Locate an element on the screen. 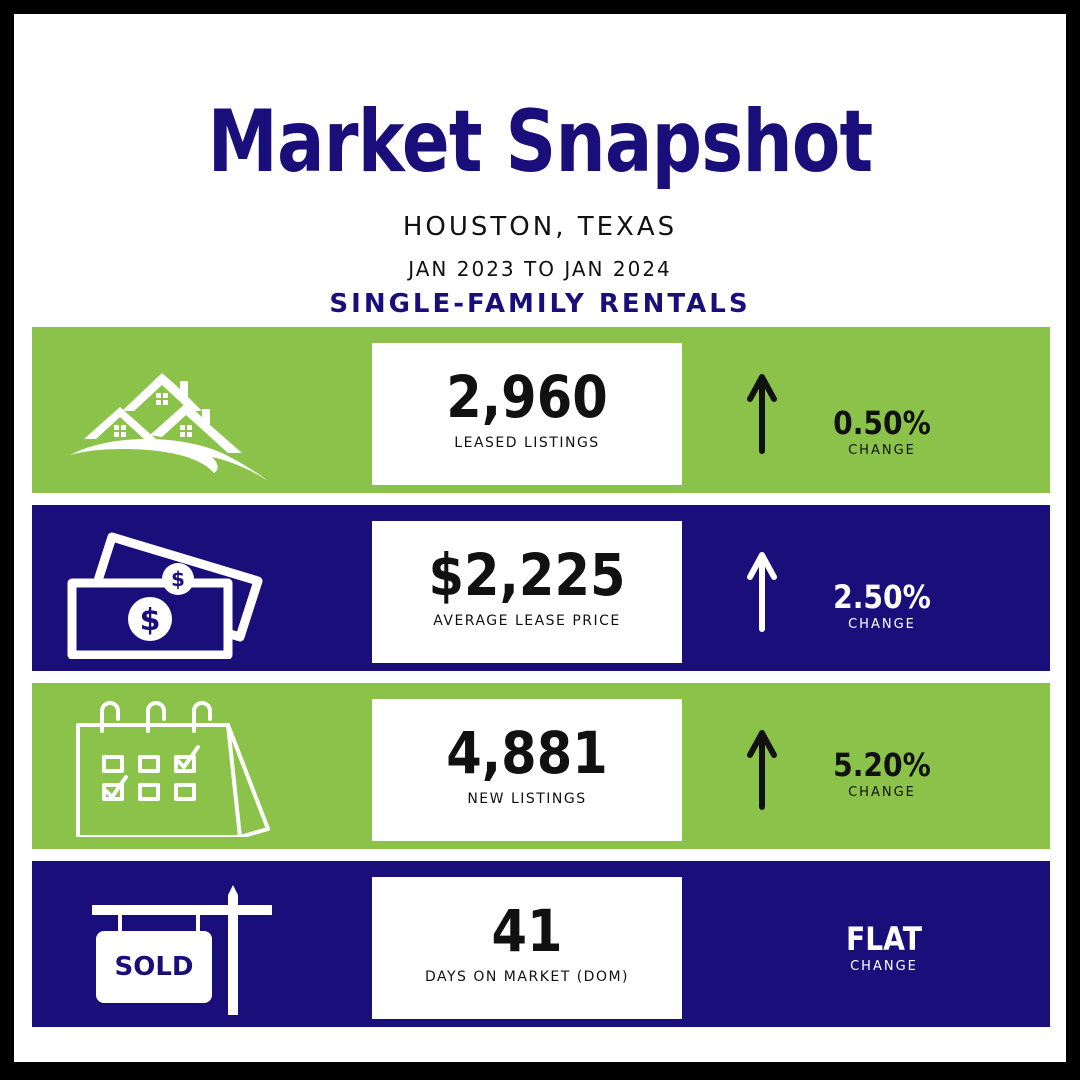 The width and height of the screenshot is (1080, 1080). metric-box: $2,225 AVERAGE LEASE PRICE is located at coordinates (527, 592).